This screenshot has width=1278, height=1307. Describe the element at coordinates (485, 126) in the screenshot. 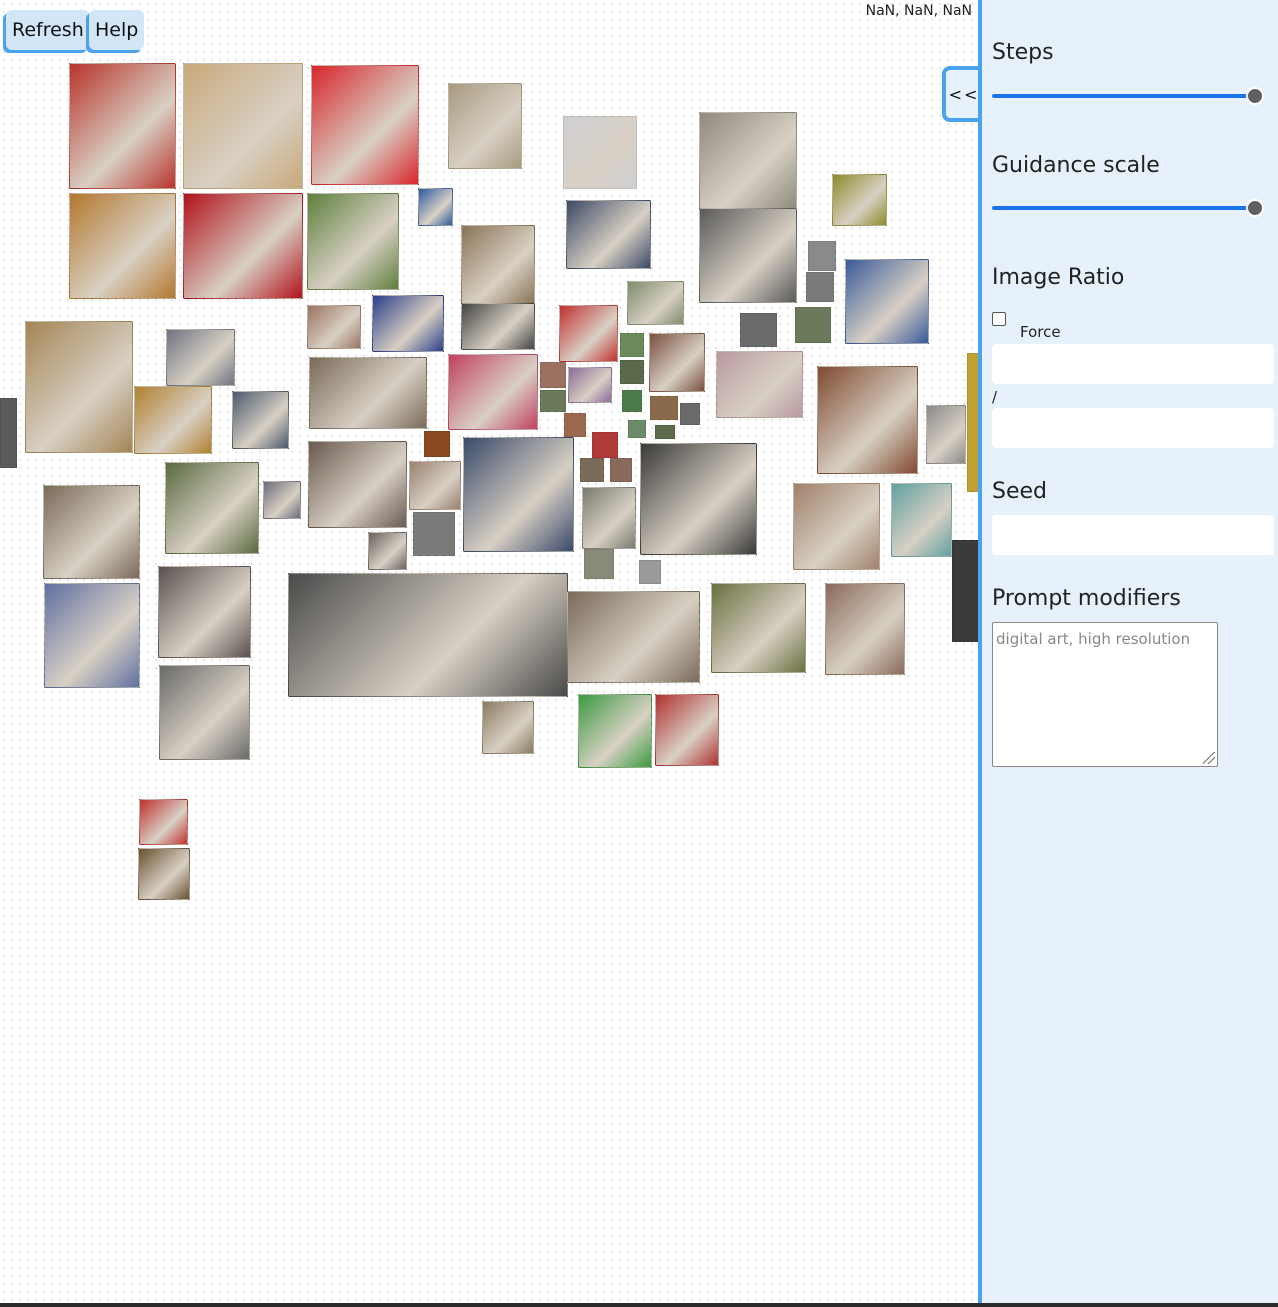

I see `thumb-bird` at that location.